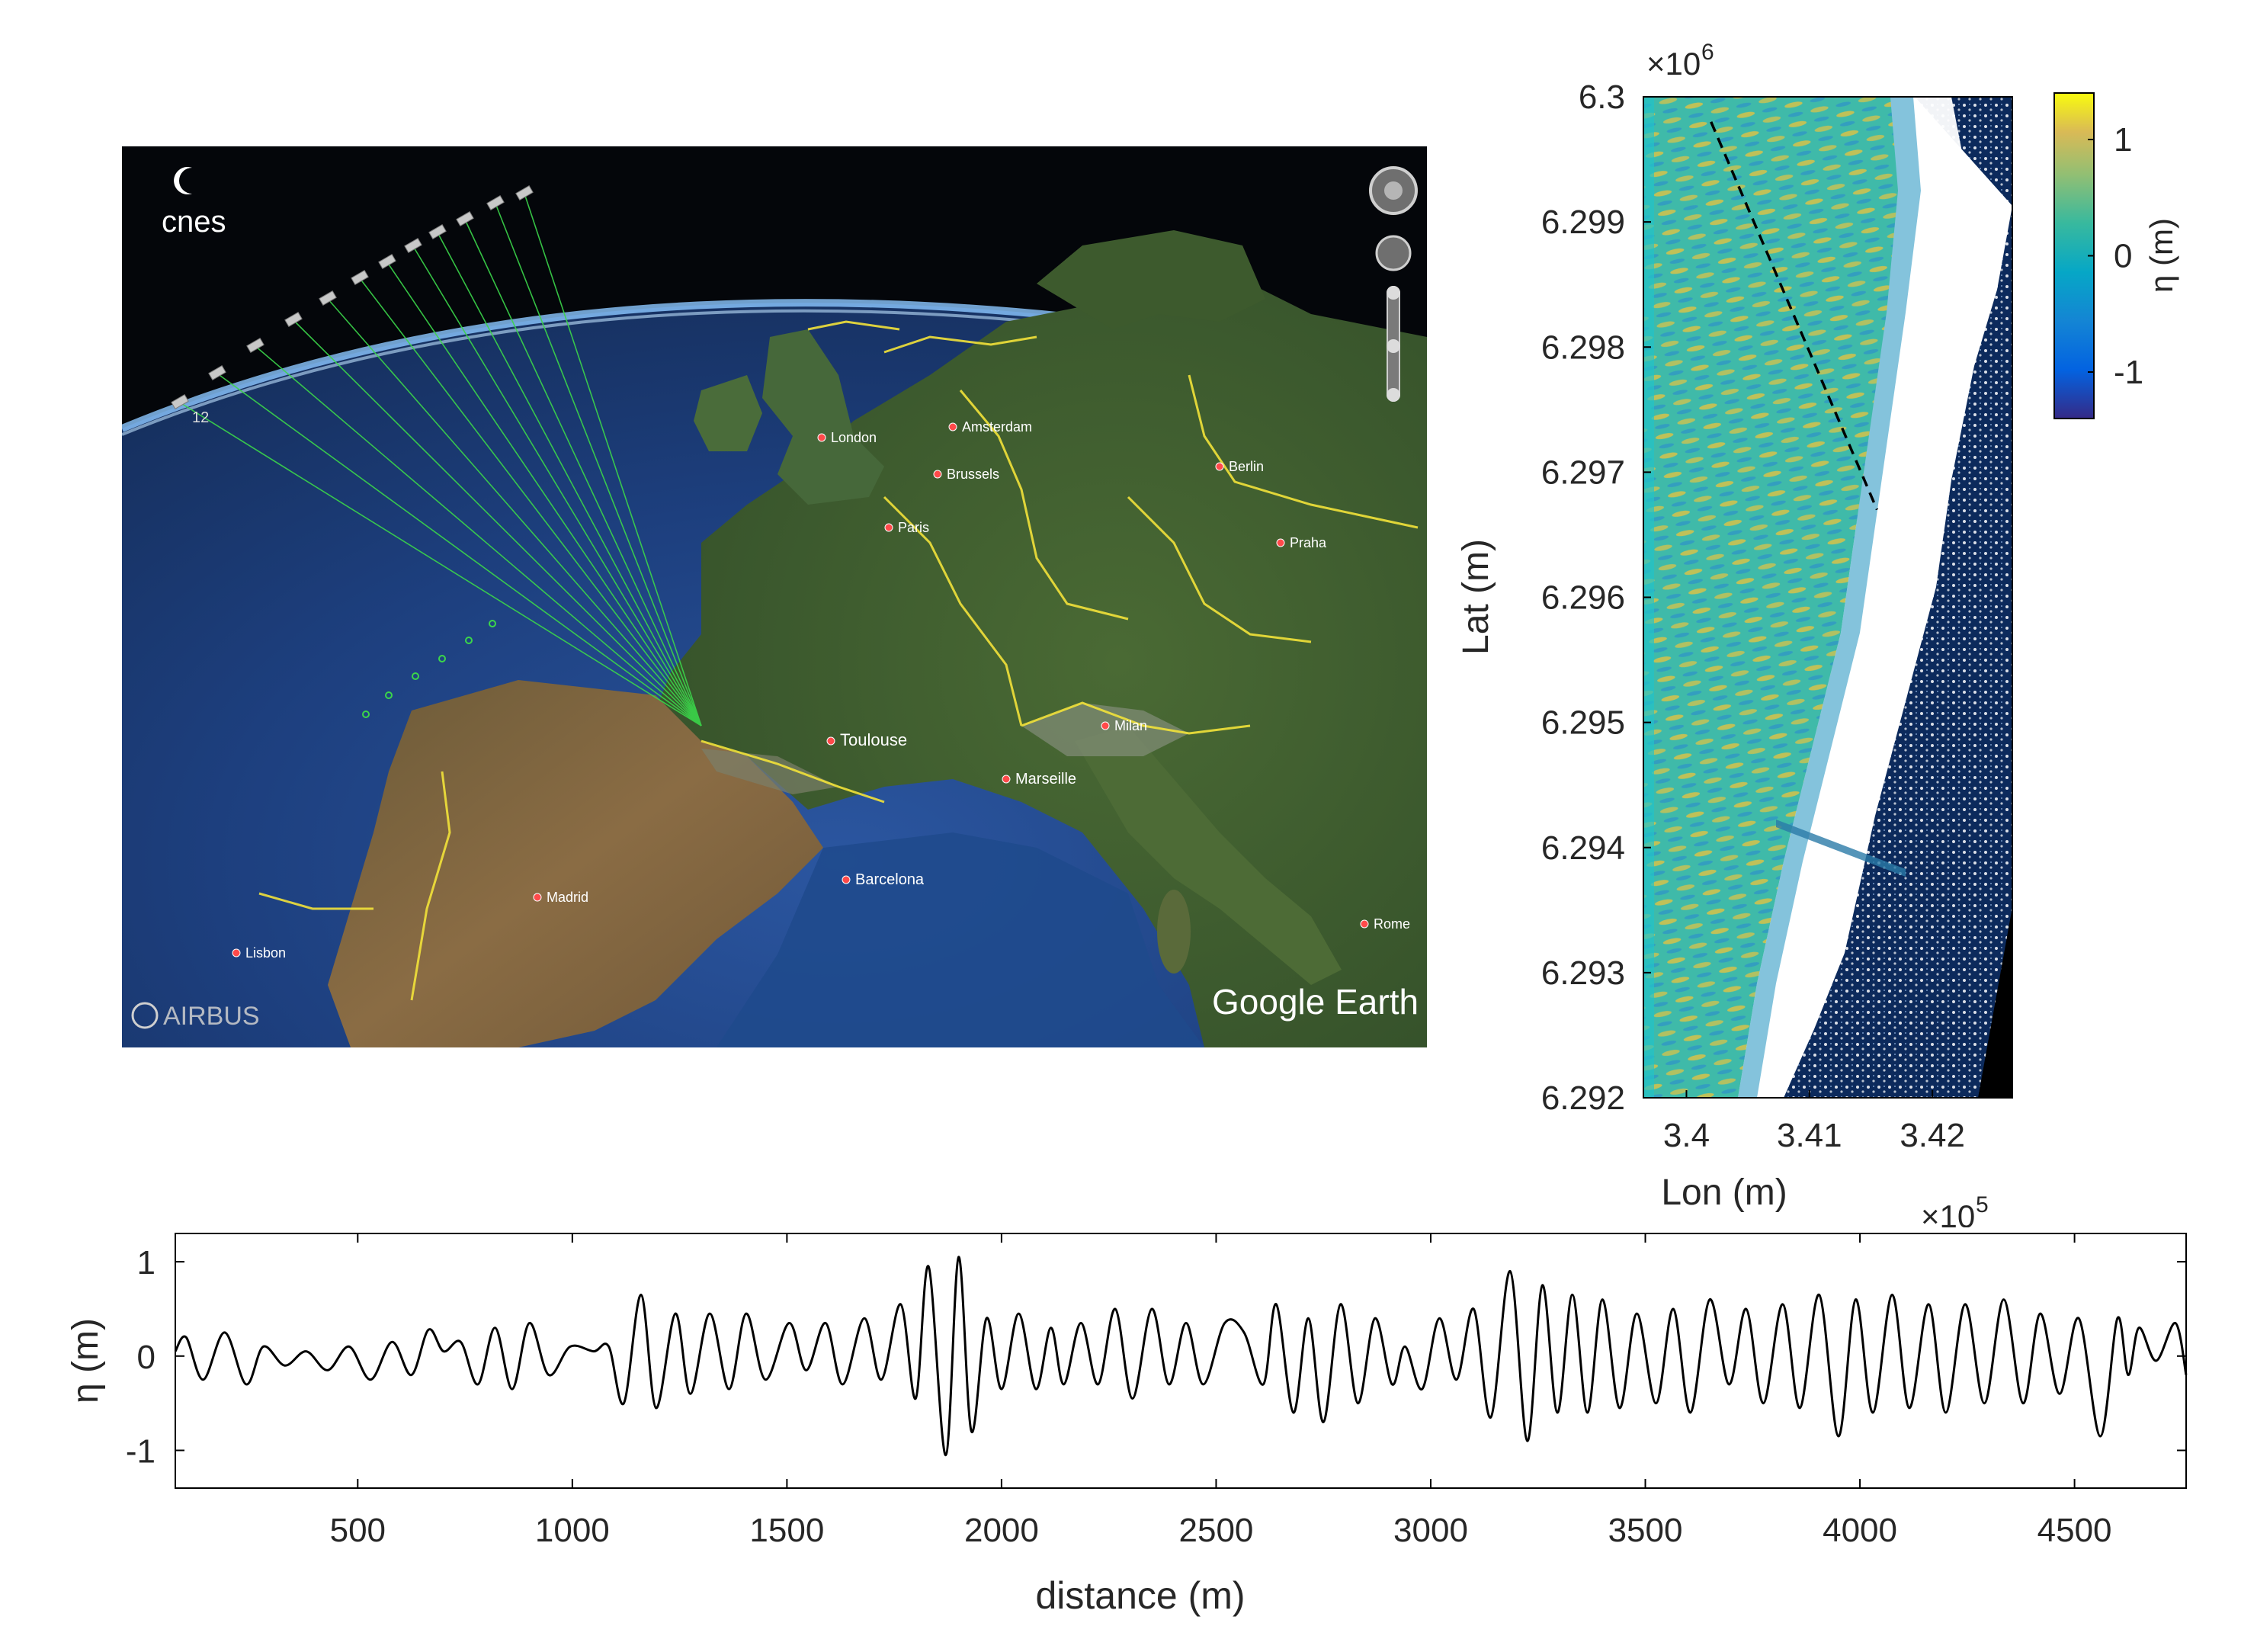  What do you see at coordinates (2129, 372) in the screenshot?
I see `colorbar-tick-label: -1` at bounding box center [2129, 372].